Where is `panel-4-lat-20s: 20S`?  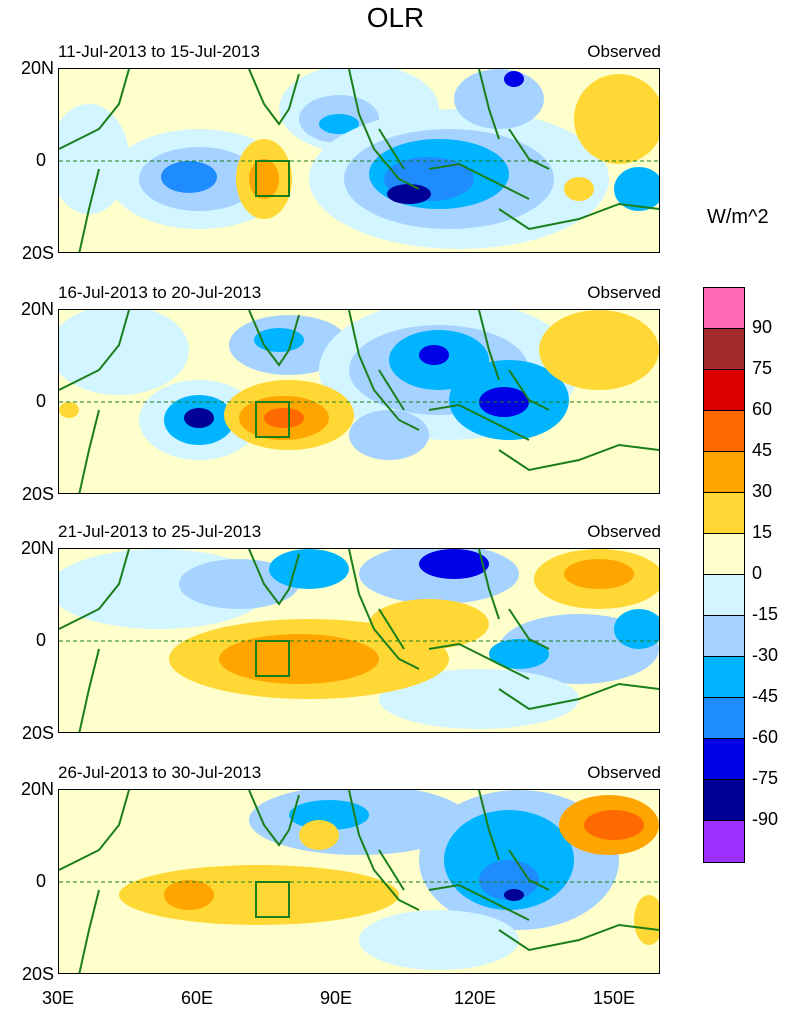
panel-4-lat-20s: 20S is located at coordinates (37, 974).